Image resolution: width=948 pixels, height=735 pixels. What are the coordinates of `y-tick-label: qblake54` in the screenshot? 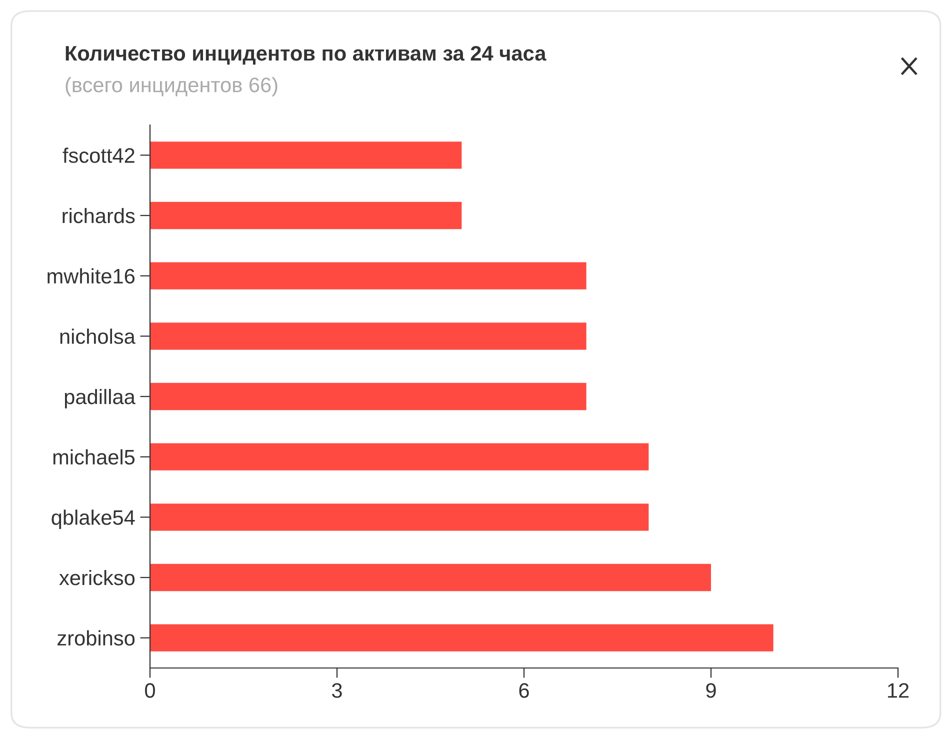 It's located at (93, 520).